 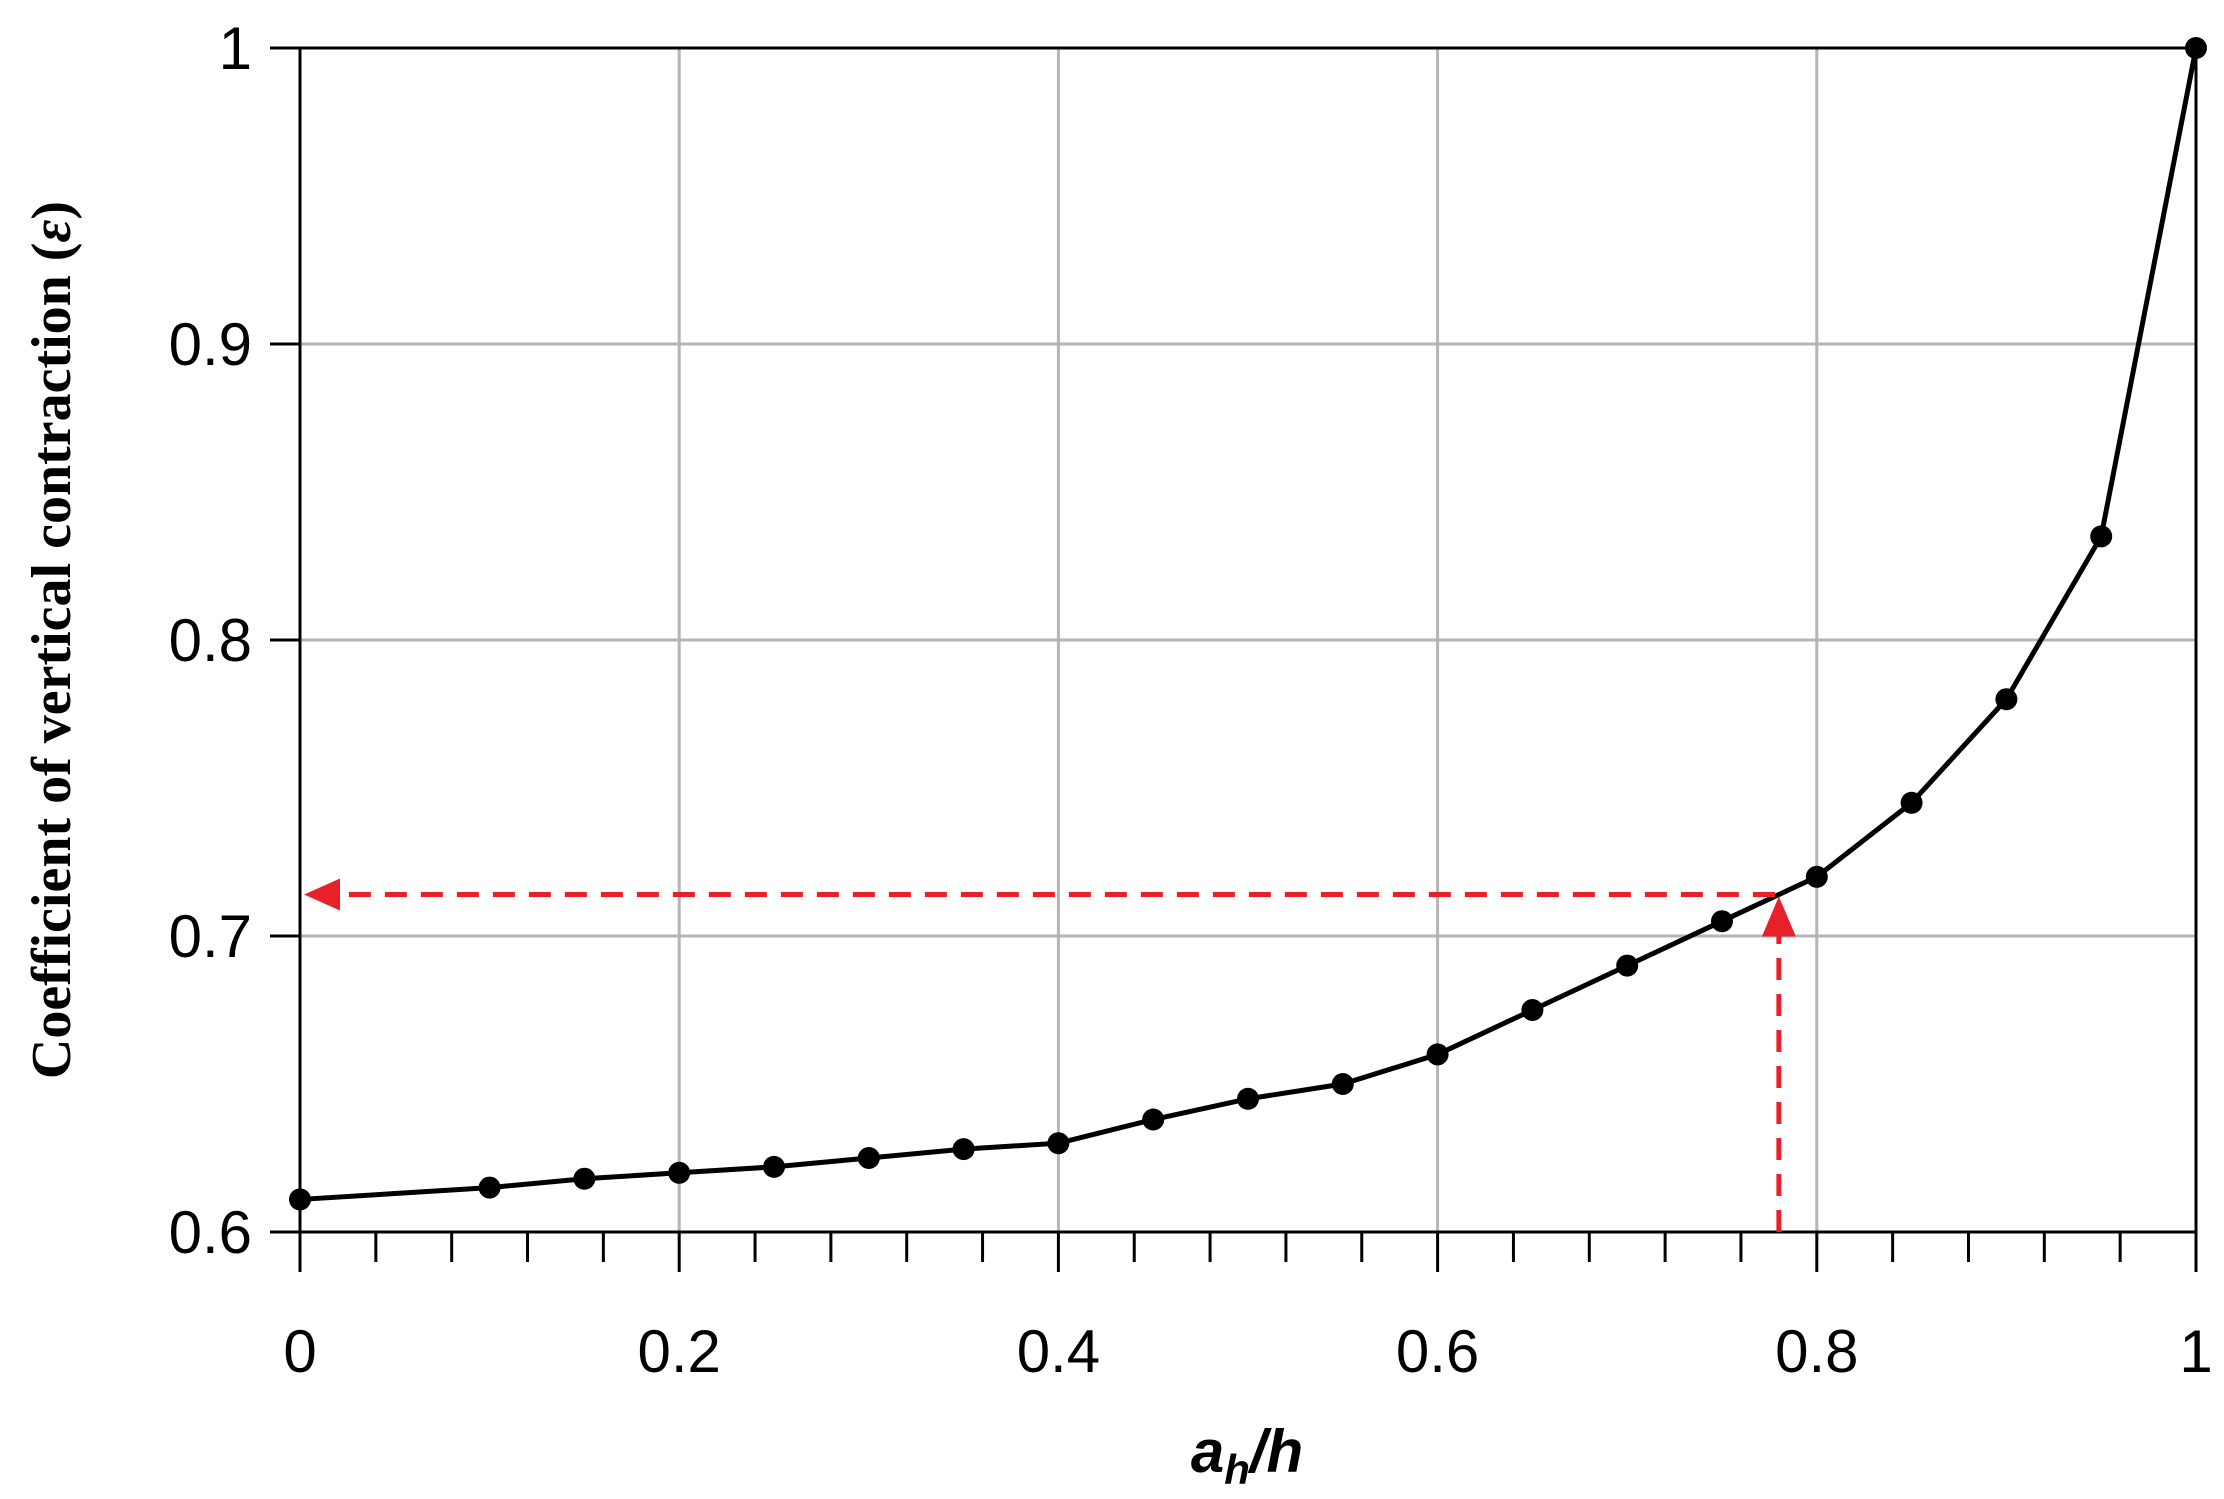 What do you see at coordinates (2195, 1351) in the screenshot?
I see `x-tick-label: 1` at bounding box center [2195, 1351].